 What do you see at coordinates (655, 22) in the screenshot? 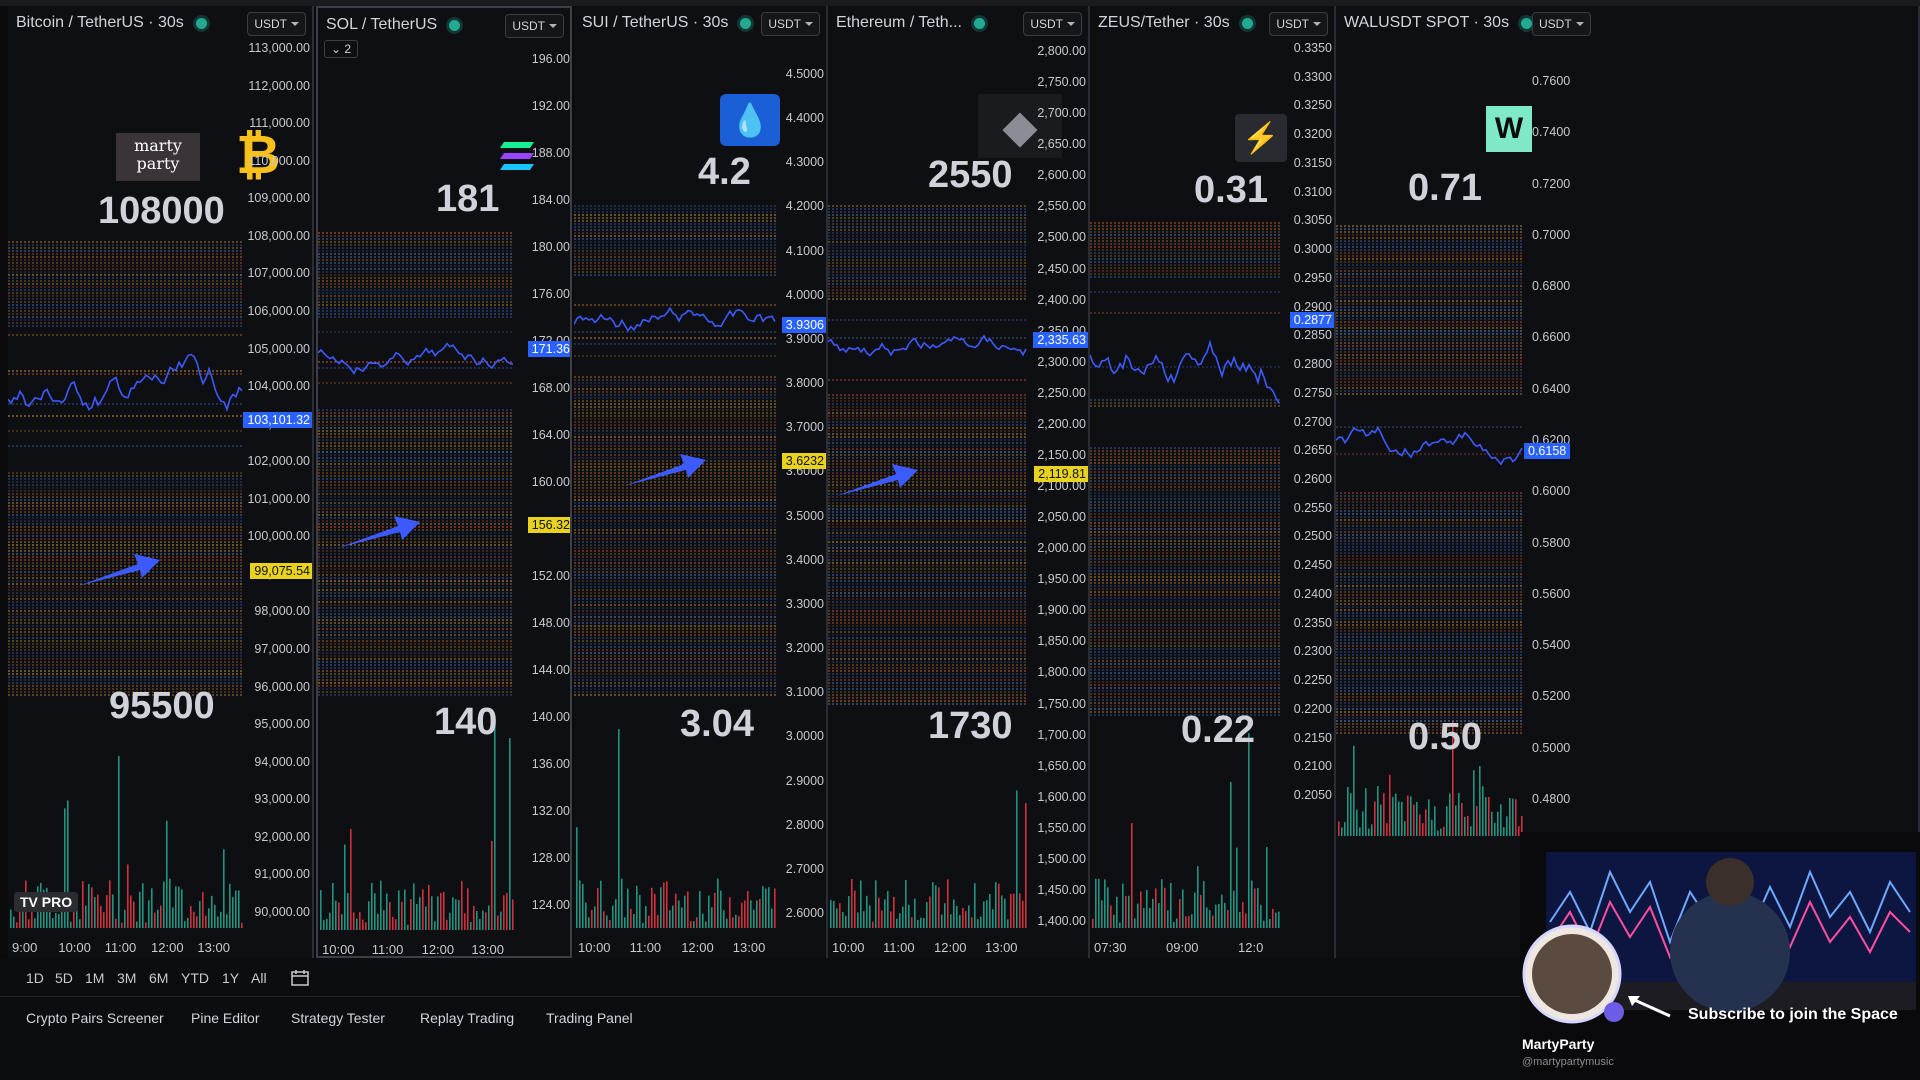
I see `symbol-title: SUI / TetherUS · 30s` at bounding box center [655, 22].